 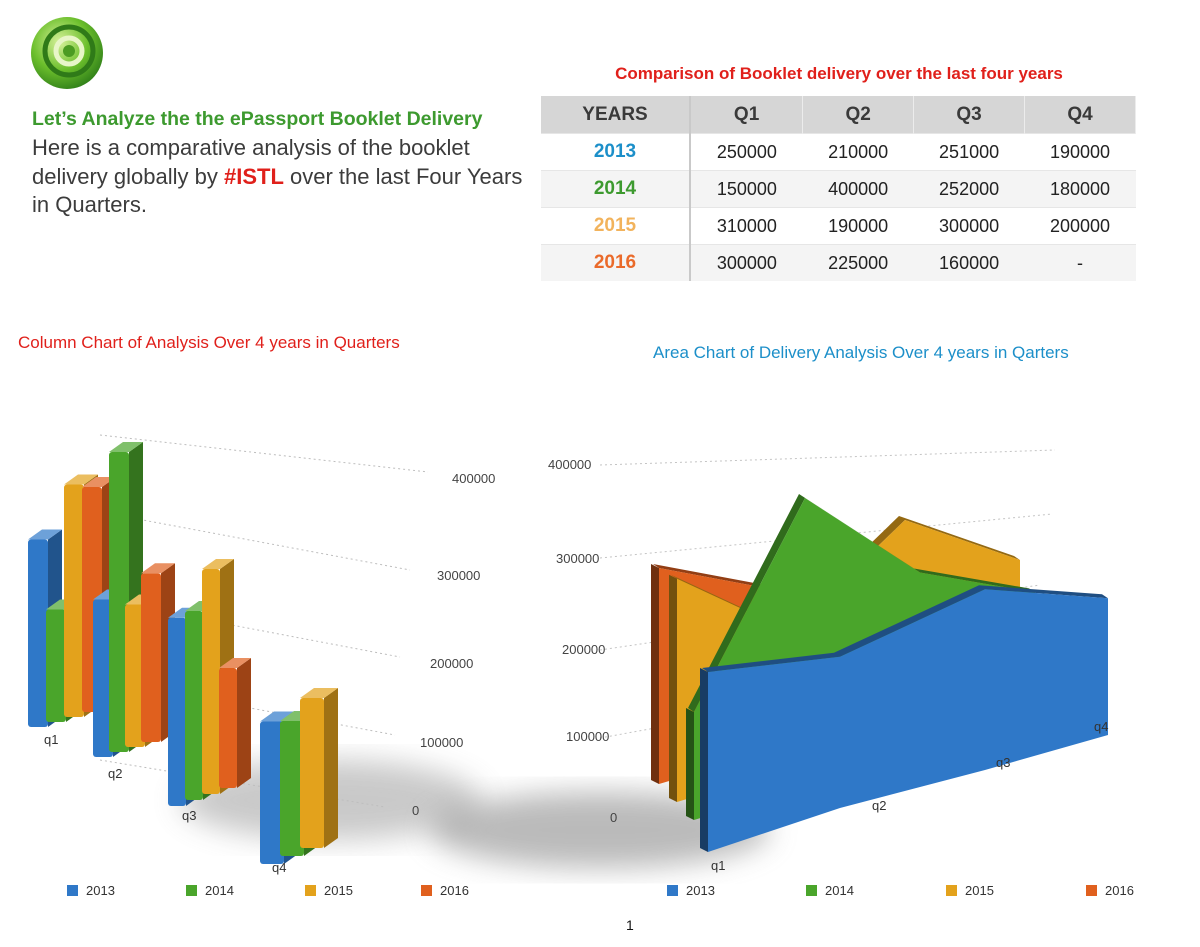 I want to click on bar-q4-2015, so click(x=319, y=768).